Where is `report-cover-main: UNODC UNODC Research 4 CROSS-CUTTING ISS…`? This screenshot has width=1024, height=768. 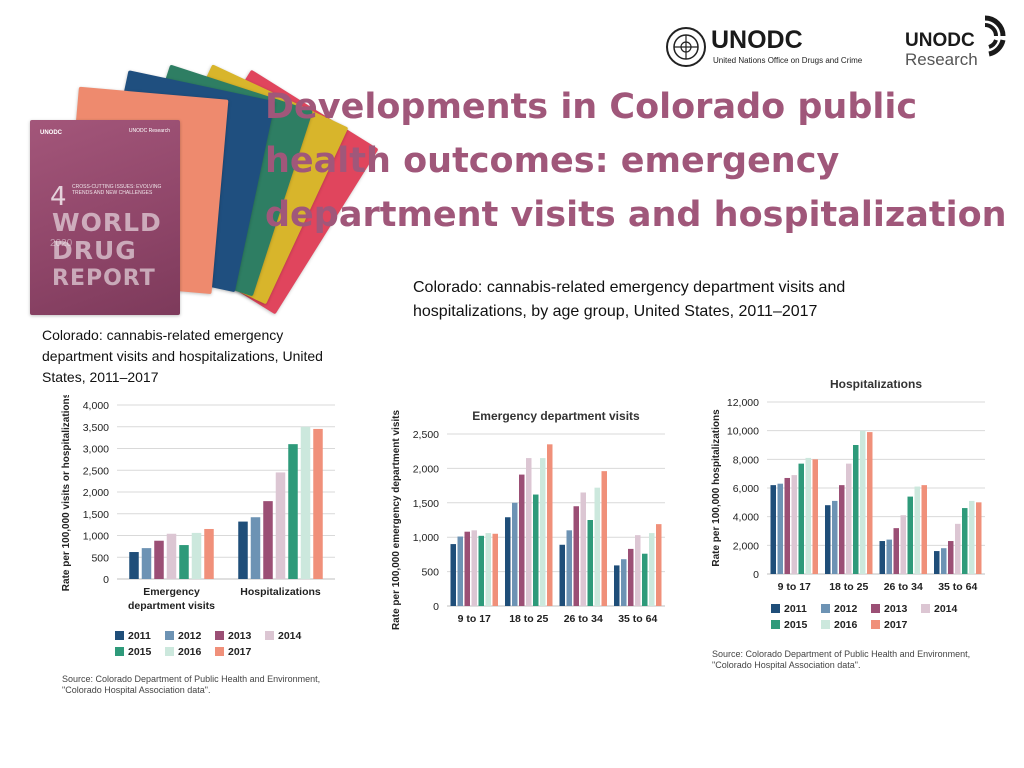 report-cover-main: UNODC UNODC Research 4 CROSS-CUTTING ISS… is located at coordinates (105, 217).